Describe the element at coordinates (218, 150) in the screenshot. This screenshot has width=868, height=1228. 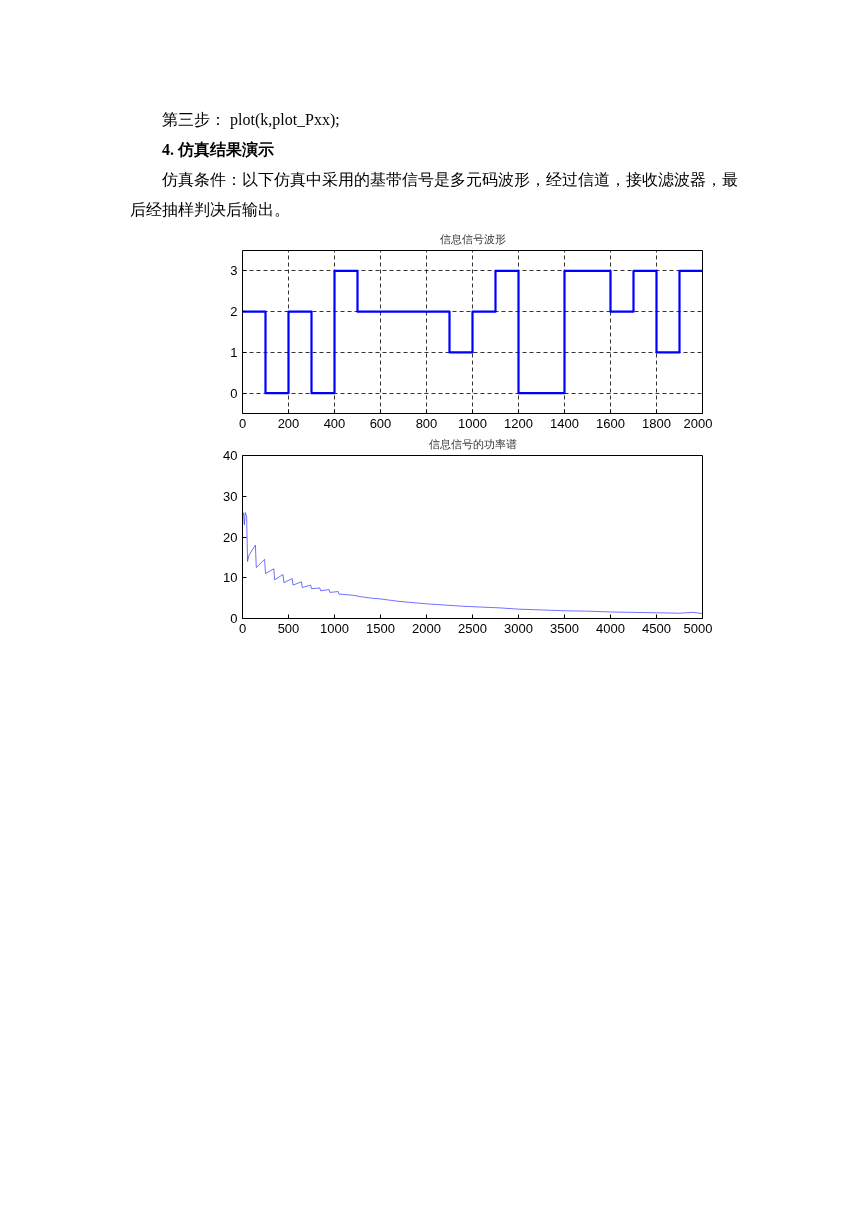
I see `text: 4. 仿真结果演示` at that location.